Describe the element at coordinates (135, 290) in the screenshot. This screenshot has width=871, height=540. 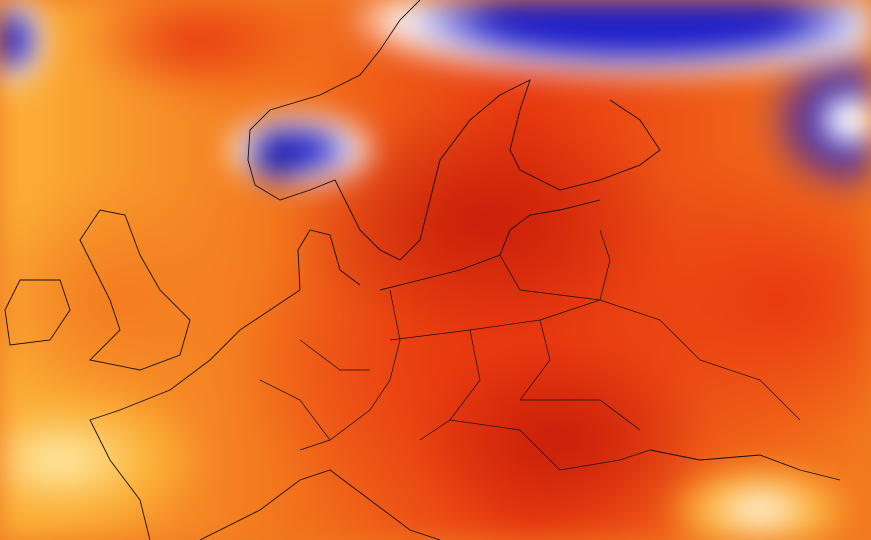
I see `great-britain-coastline` at that location.